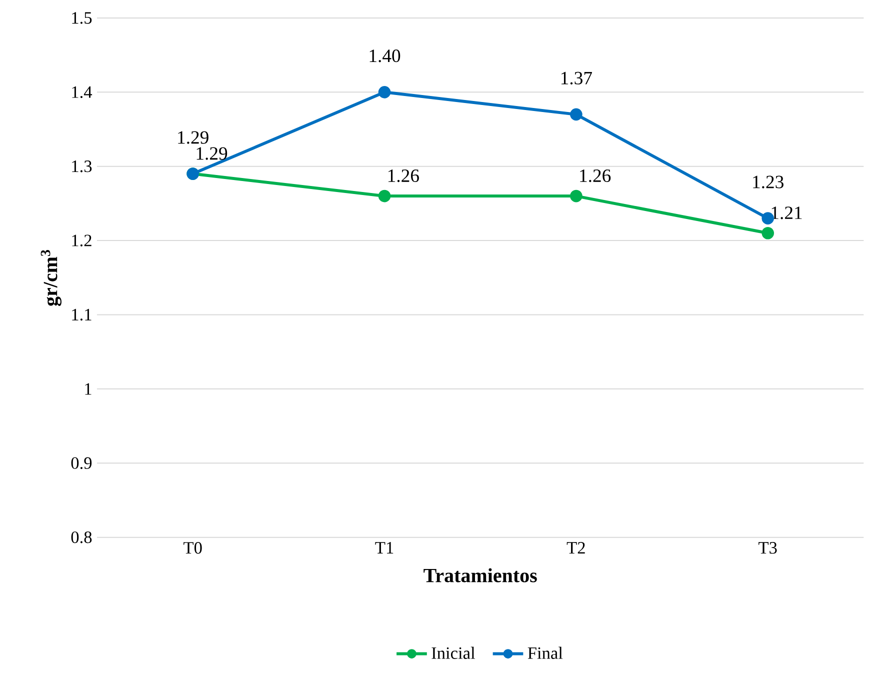 This screenshot has width=877, height=680. Describe the element at coordinates (575, 548) in the screenshot. I see `x-tick-label: T2` at that location.